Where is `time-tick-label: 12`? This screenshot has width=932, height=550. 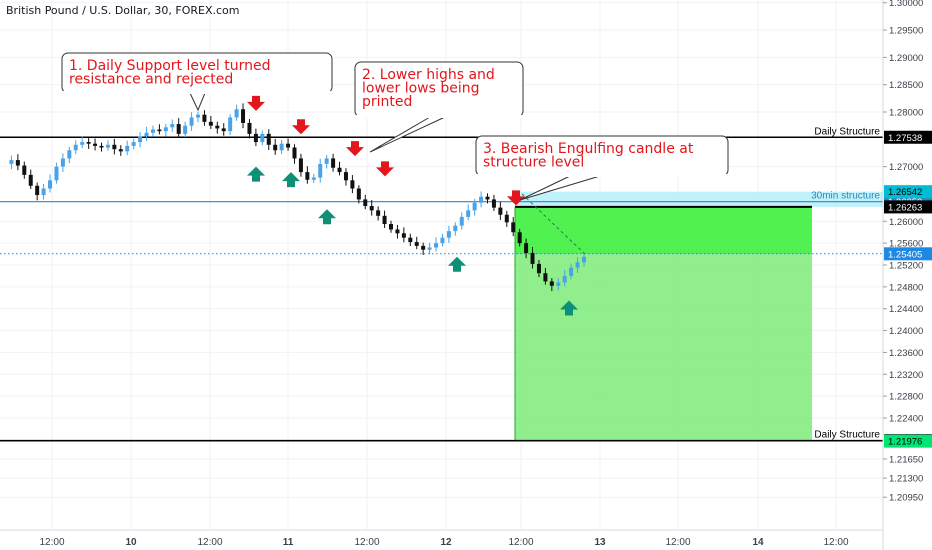 time-tick-label: 12 is located at coordinates (446, 542).